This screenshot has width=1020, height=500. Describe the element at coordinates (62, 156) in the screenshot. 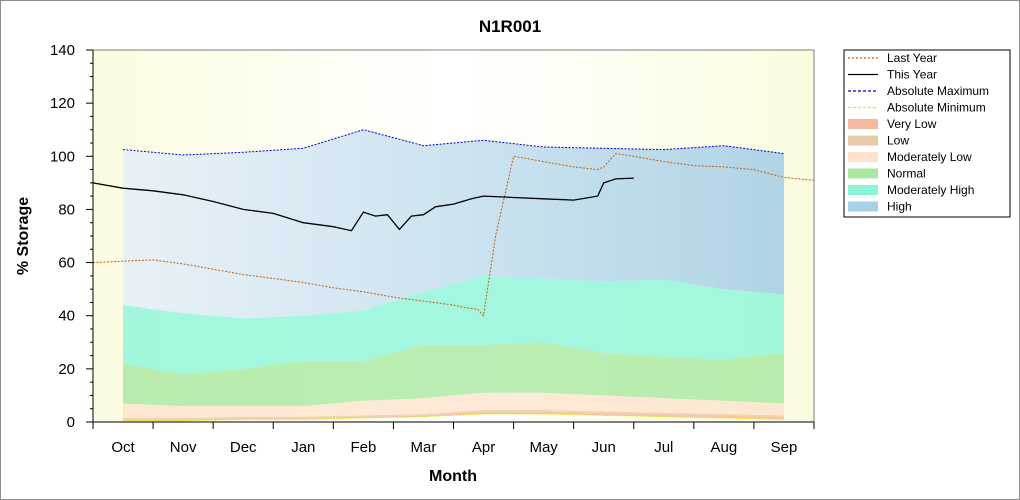

I see `y-tick-label: 100` at that location.